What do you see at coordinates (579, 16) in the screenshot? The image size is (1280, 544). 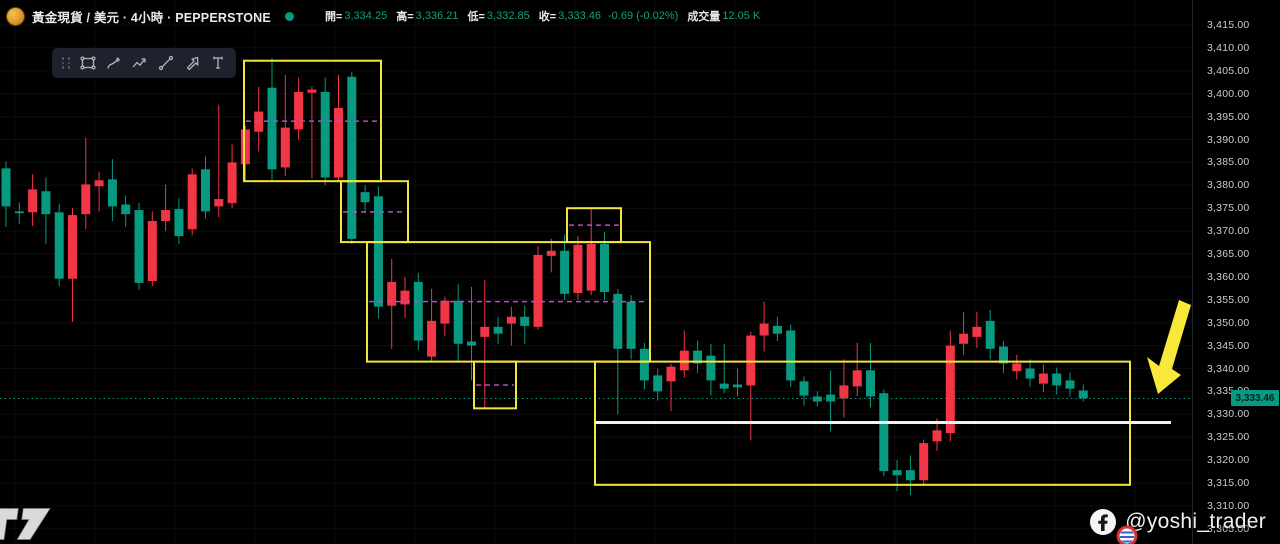 I see `legend-close-value: 3,333.46` at bounding box center [579, 16].